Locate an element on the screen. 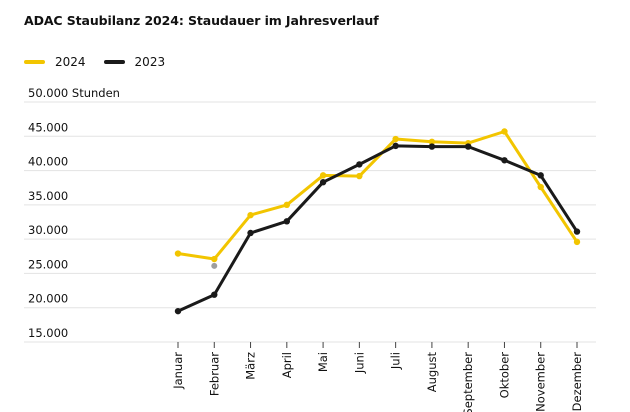 The image size is (630, 412). y-tick-label: 15.000 is located at coordinates (48, 333).